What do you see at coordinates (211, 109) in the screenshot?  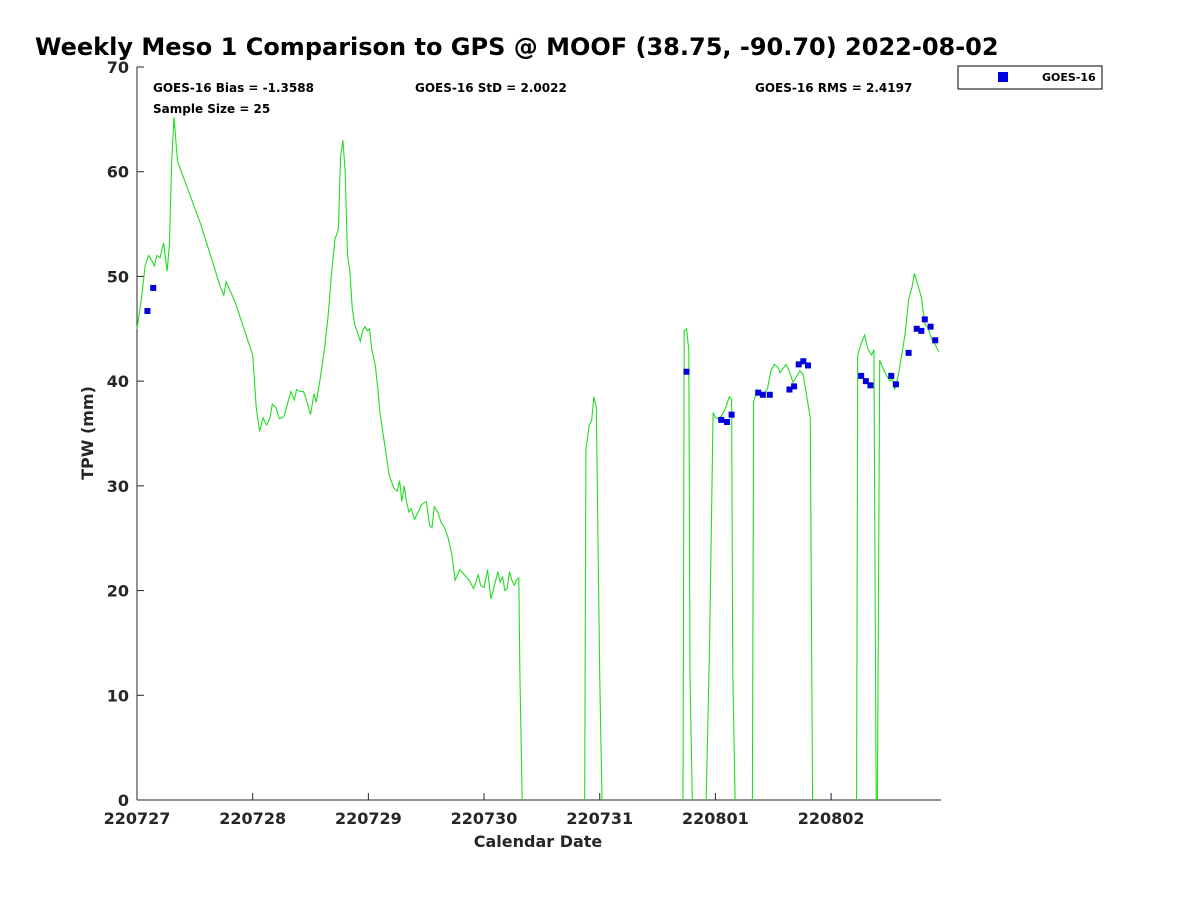 I see `stat-sample-size: Sample Size = 25` at bounding box center [211, 109].